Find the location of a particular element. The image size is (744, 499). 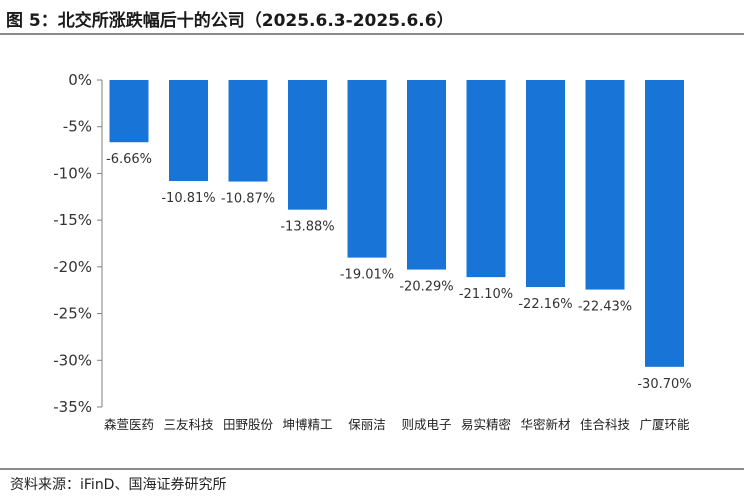

y-tick-label: -15% is located at coordinates (72, 220).